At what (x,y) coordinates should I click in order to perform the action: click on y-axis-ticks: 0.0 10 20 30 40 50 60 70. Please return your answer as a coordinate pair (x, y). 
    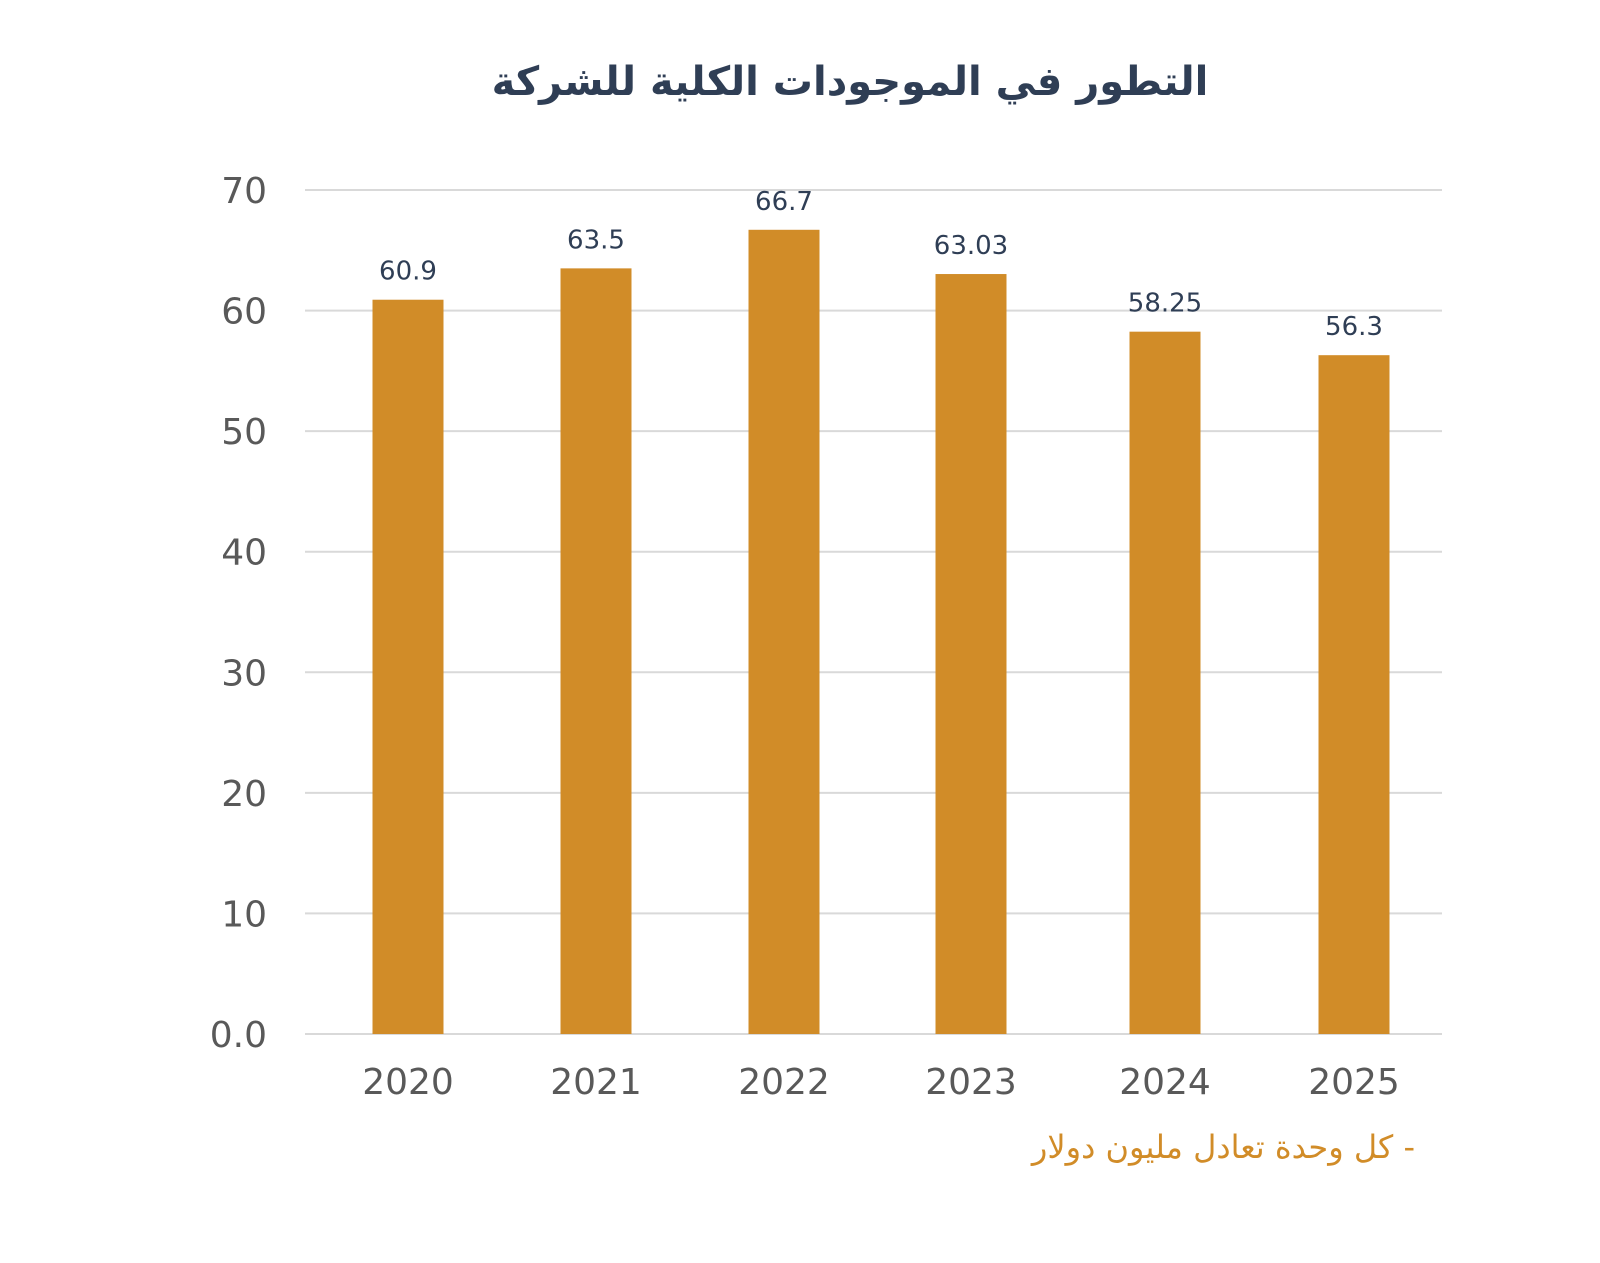
    Looking at the image, I should click on (238, 613).